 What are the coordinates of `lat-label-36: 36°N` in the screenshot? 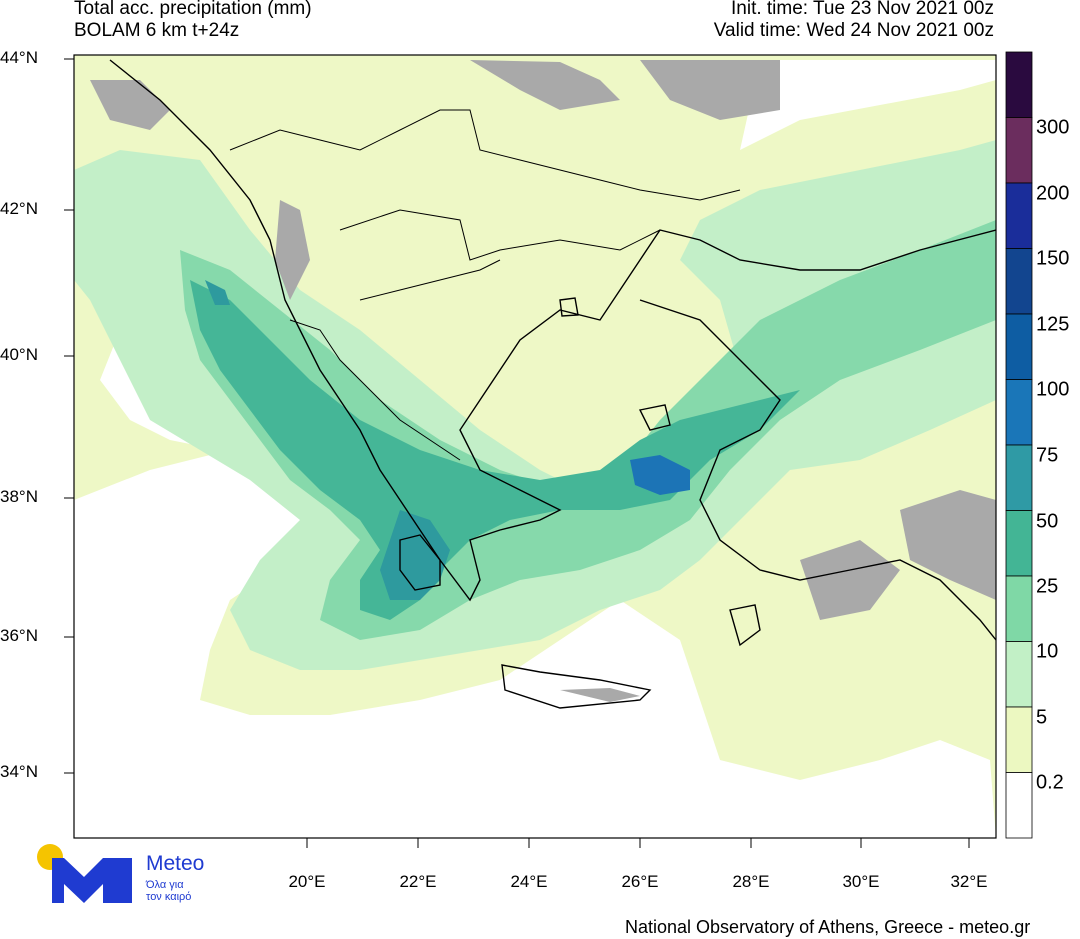 It's located at (19, 635).